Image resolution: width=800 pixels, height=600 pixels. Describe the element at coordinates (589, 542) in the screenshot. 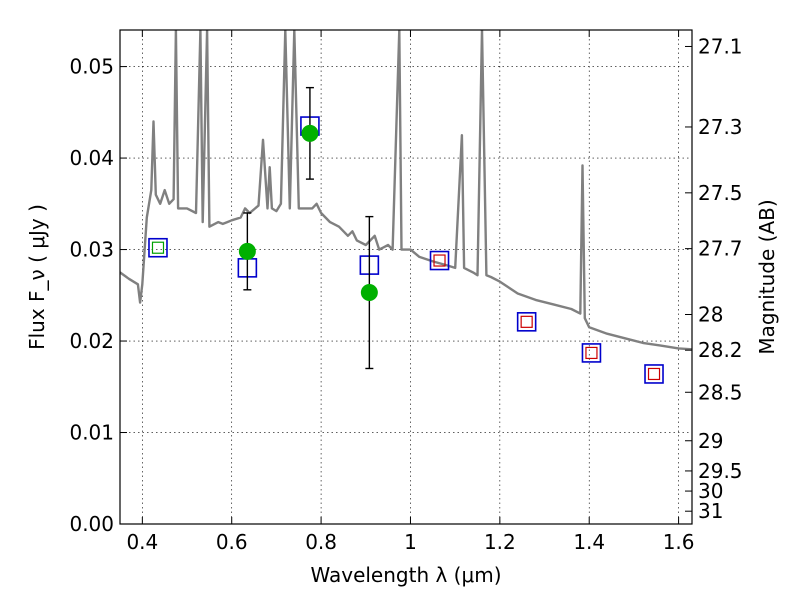

I see `x-tick-label: 1.4` at that location.